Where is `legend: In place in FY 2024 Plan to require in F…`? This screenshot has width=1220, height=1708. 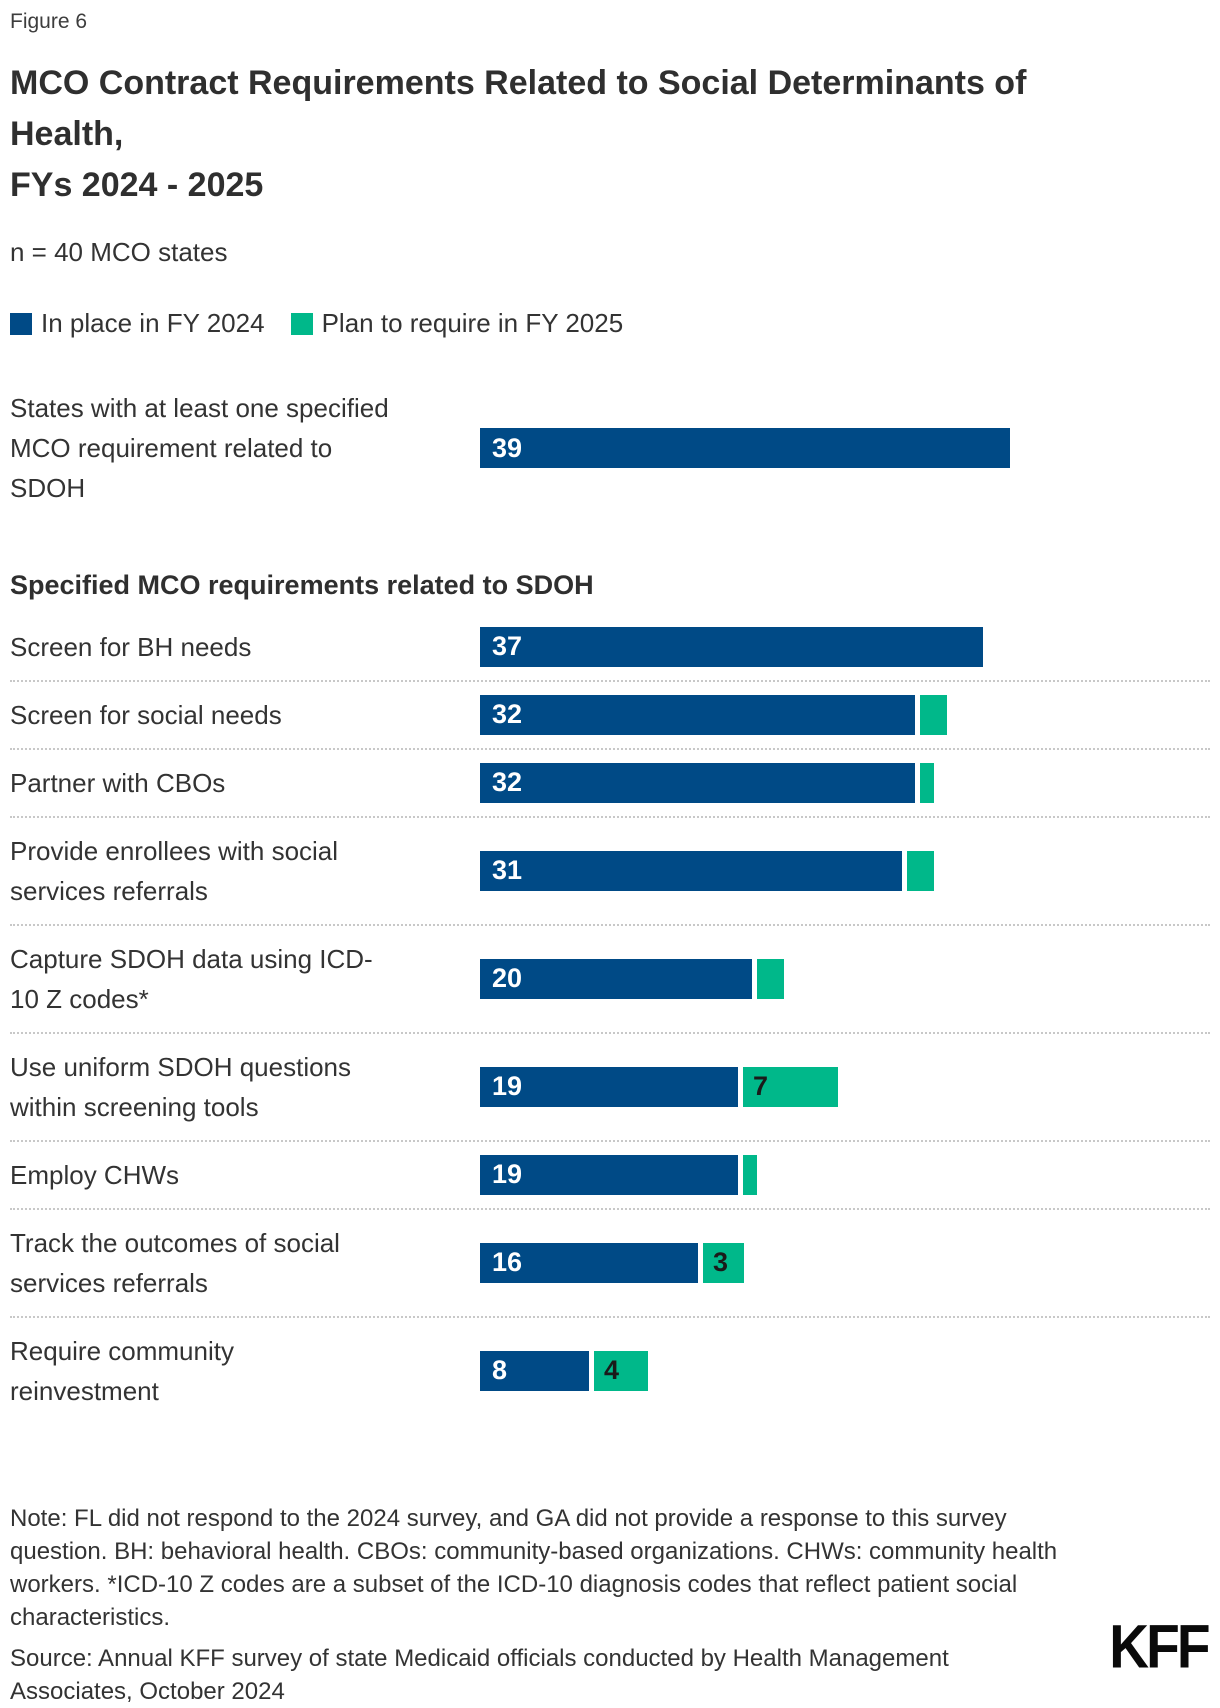 legend: In place in FY 2024 Plan to require in F… is located at coordinates (610, 323).